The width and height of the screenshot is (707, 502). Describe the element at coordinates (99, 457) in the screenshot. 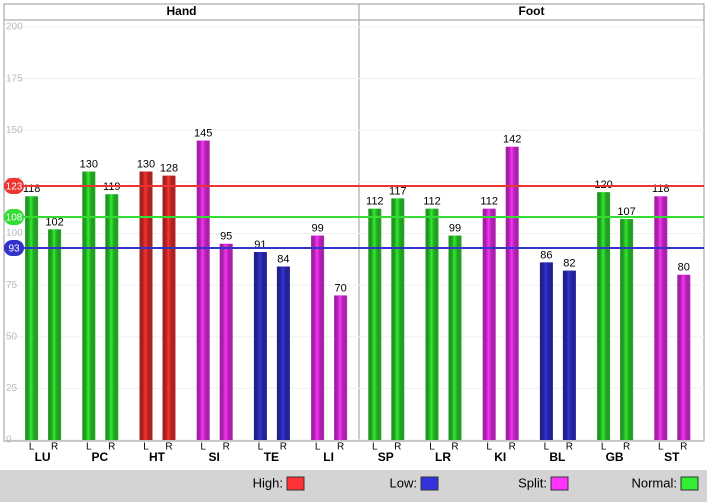

I see `category-label: PC` at that location.